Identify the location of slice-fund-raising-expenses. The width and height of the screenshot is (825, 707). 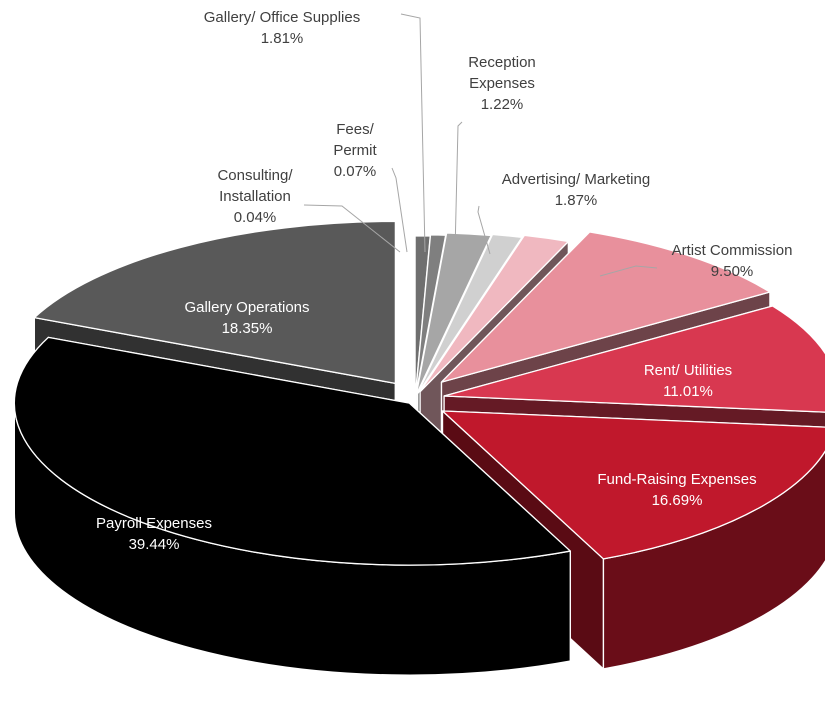
(633, 485).